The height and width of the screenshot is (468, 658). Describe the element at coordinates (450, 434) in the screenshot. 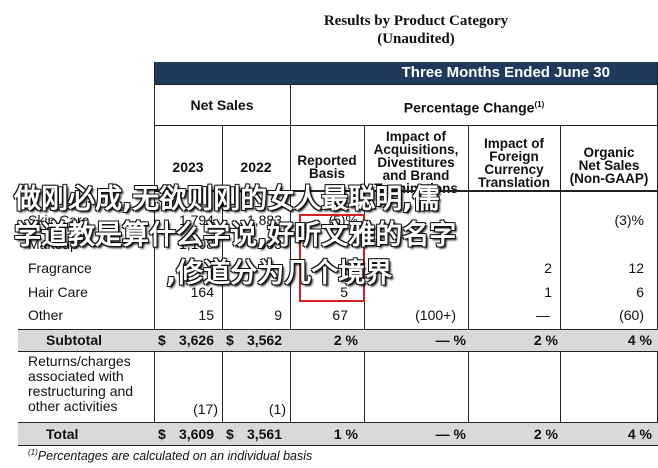

I see `total-acq: — %` at that location.